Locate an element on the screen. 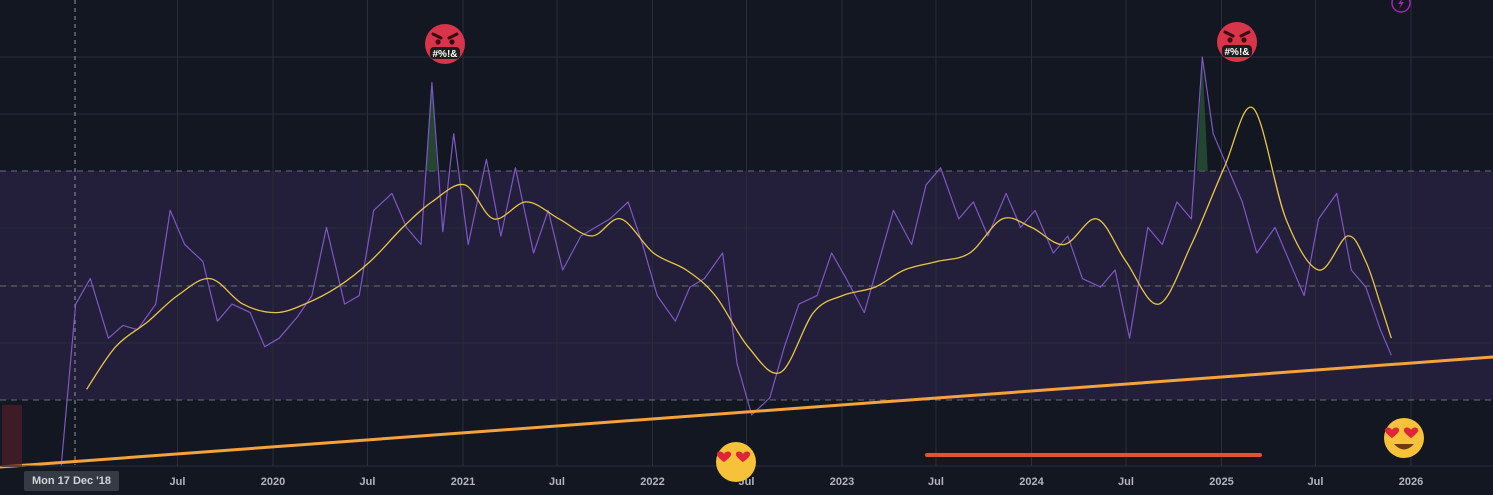 The image size is (1493, 495). x-tick-label: 2022 is located at coordinates (652, 482).